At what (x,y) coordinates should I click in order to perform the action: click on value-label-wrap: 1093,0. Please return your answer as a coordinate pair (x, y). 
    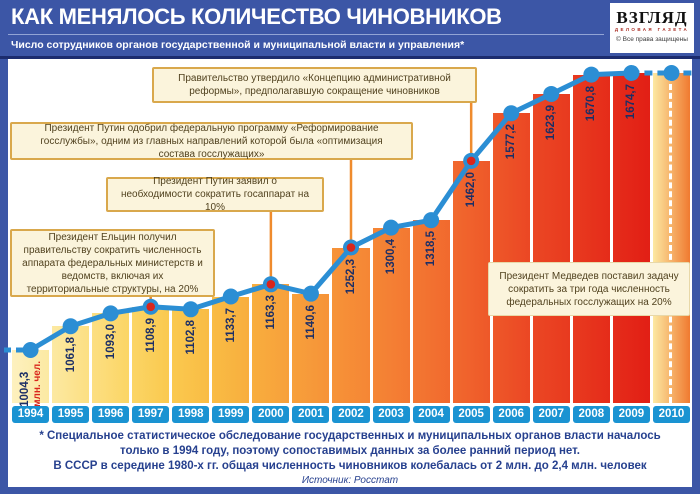
    Looking at the image, I should click on (110, 341).